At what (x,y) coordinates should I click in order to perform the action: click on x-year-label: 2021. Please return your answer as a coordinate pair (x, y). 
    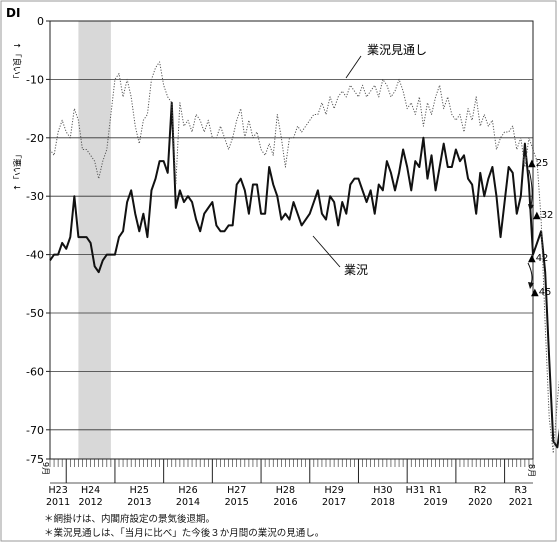
    Looking at the image, I should click on (521, 502).